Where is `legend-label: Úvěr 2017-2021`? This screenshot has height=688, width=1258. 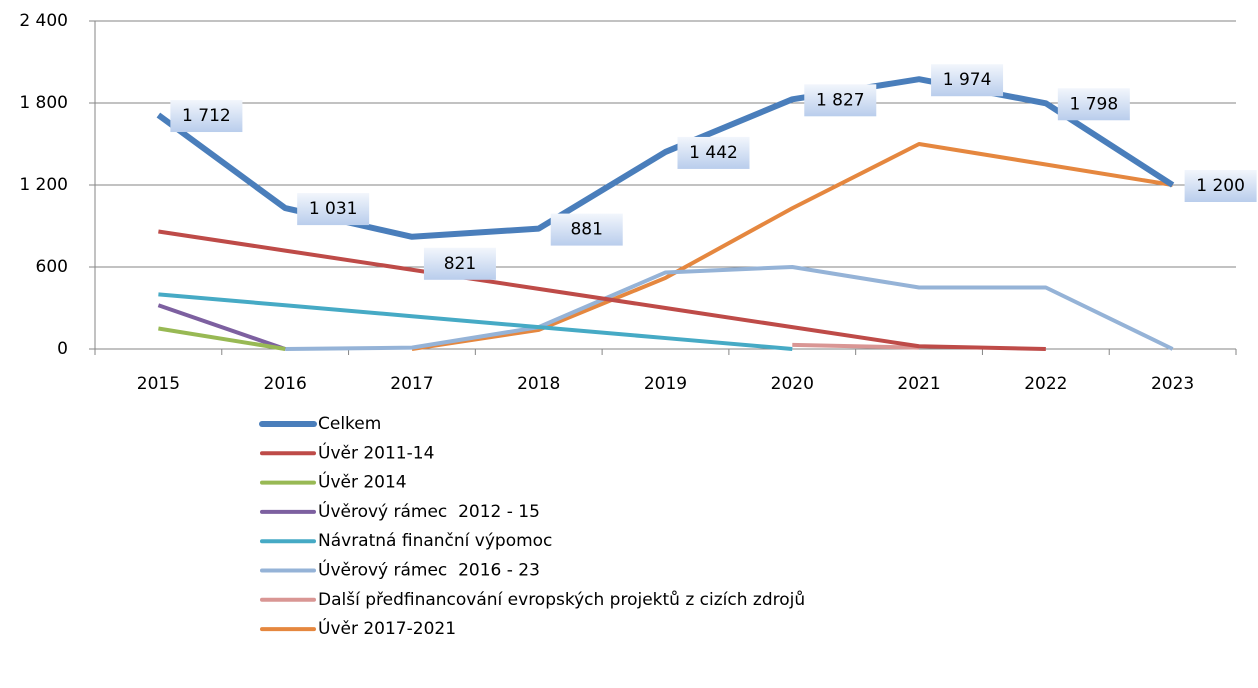
legend-label: Úvěr 2017-2021 is located at coordinates (387, 628).